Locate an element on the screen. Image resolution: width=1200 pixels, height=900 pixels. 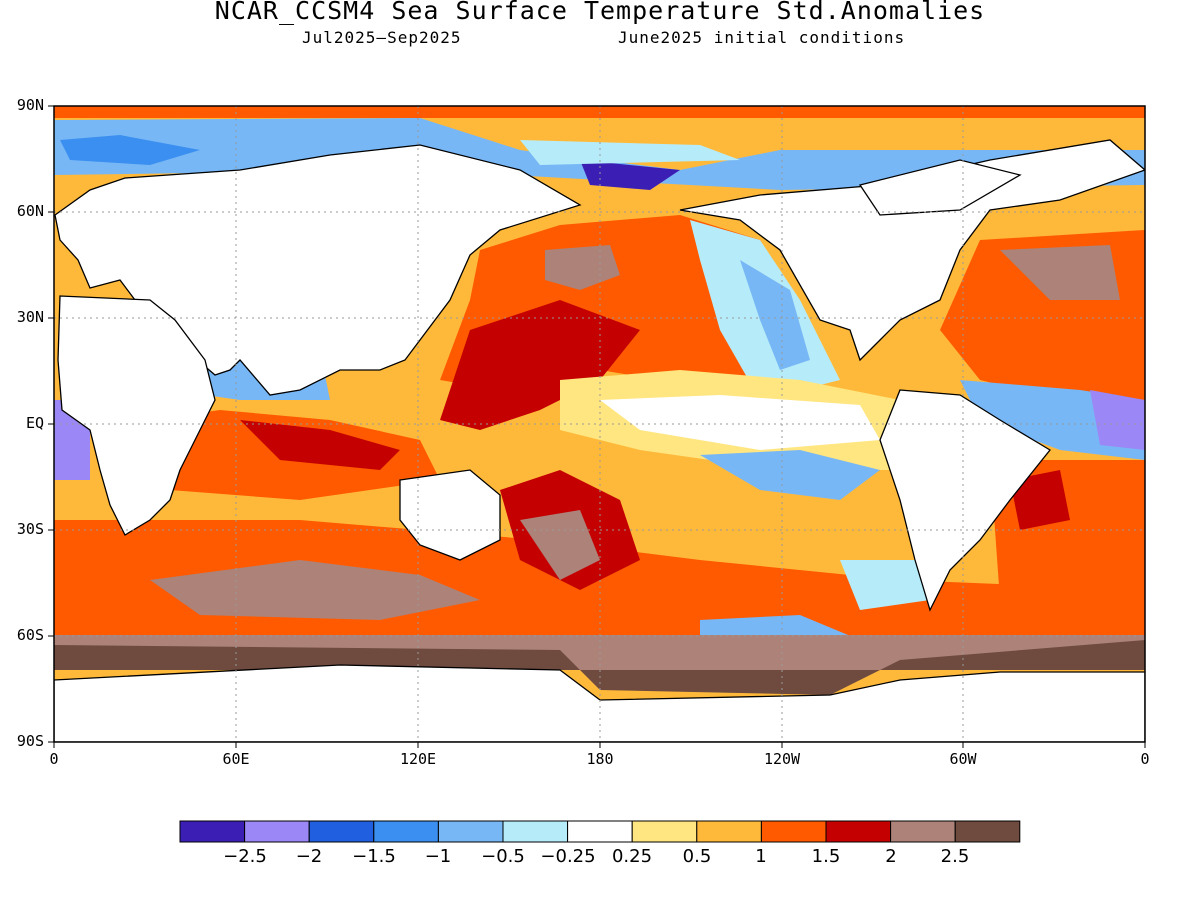
indian-ocean-strong-warm is located at coordinates (320, 445).